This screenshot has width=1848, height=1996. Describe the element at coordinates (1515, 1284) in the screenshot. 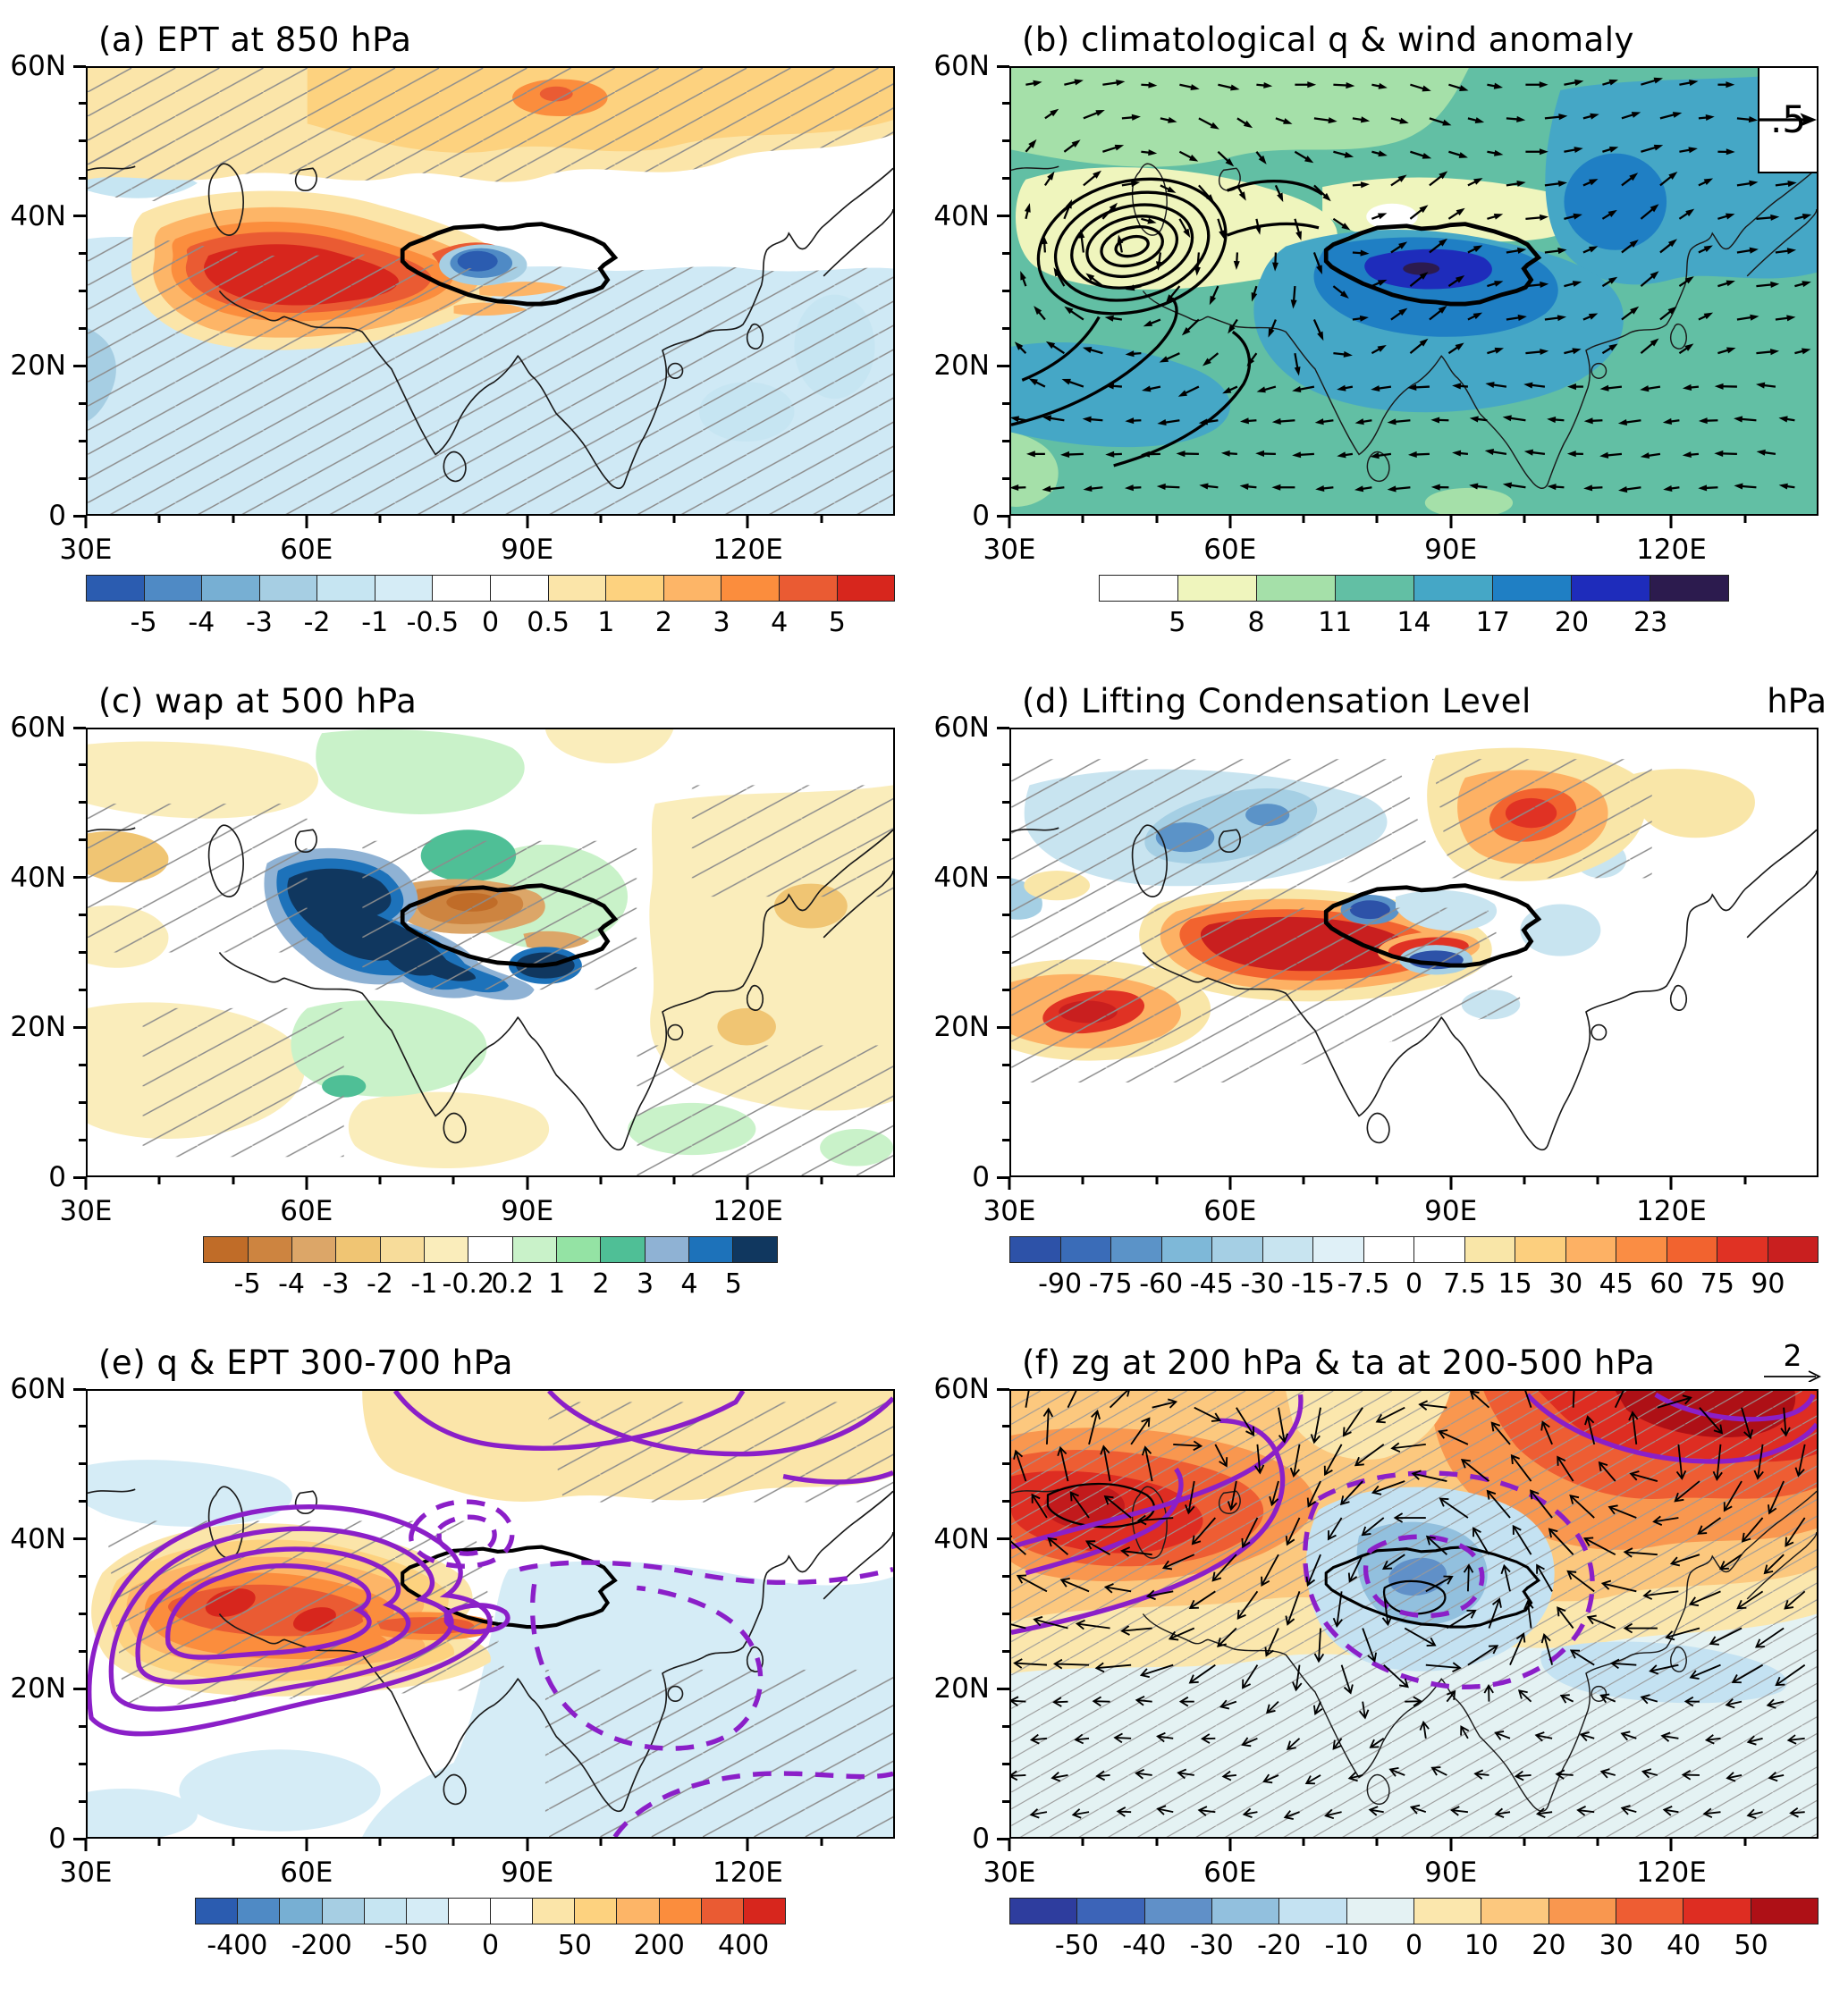

I see `colorbar-tick-label: 15` at that location.